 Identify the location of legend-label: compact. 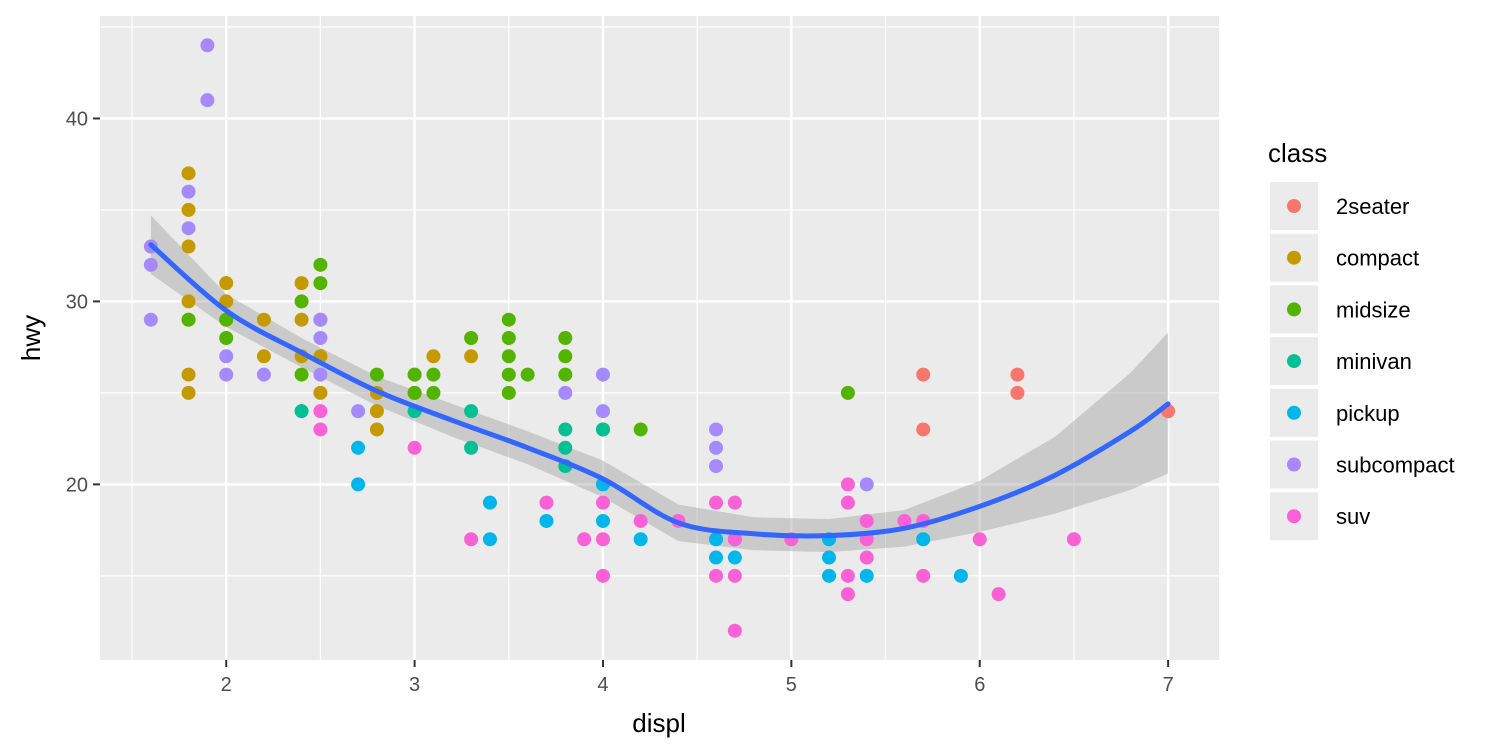
(1377, 258).